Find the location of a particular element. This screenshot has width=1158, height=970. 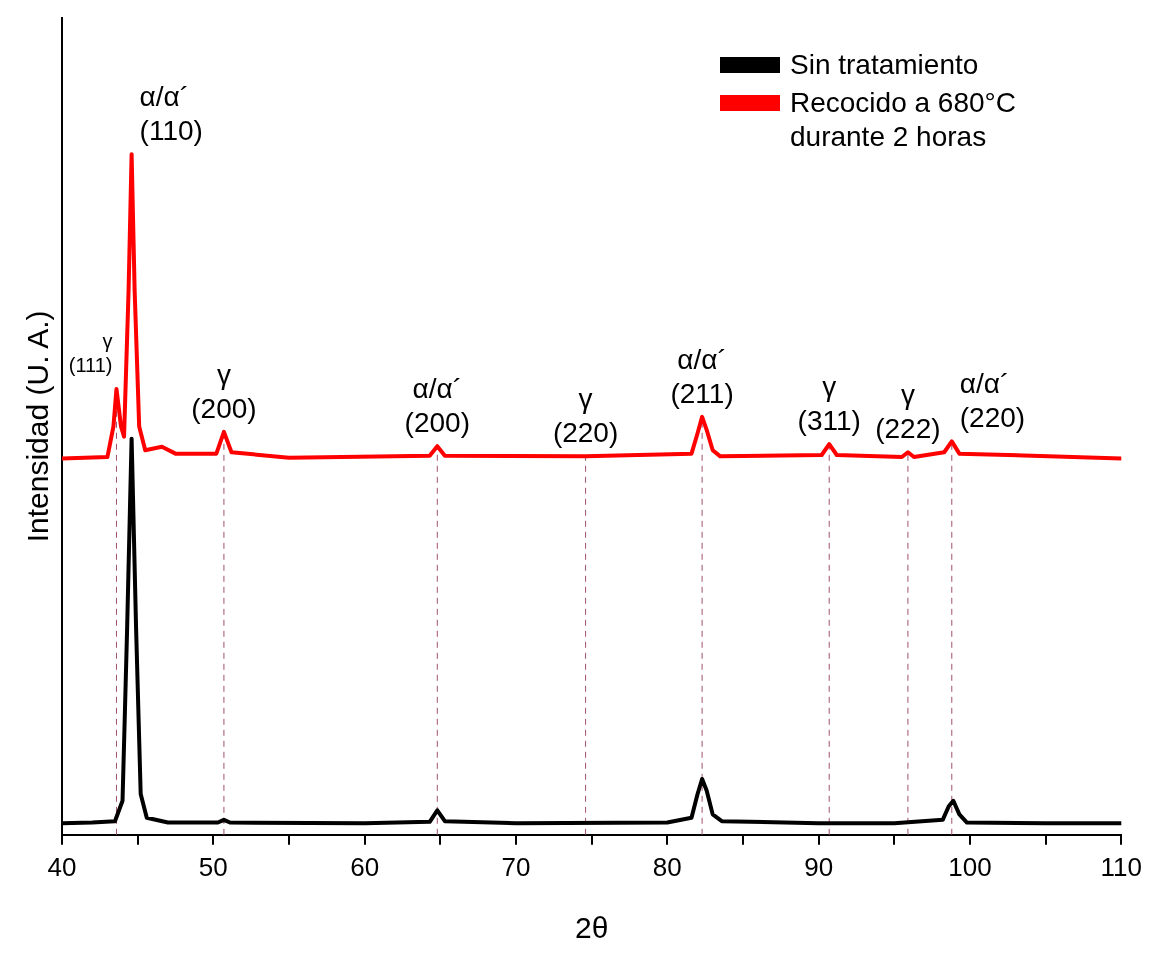

annotation: α/α´ (110) is located at coordinates (171, 113).